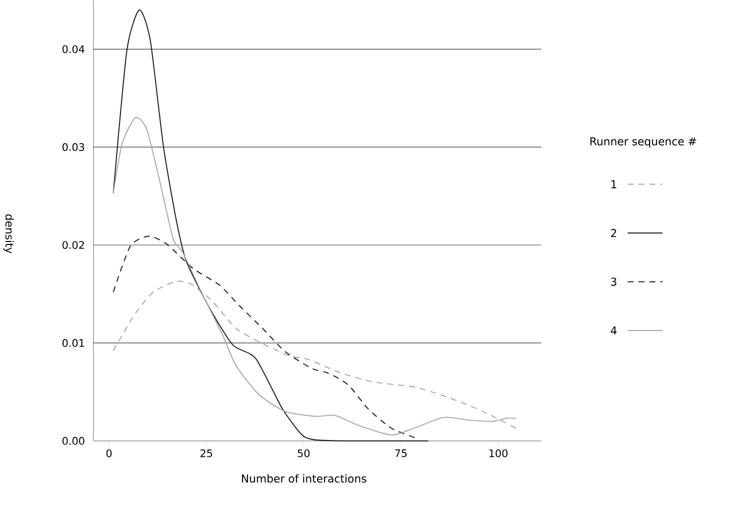  Describe the element at coordinates (498, 454) in the screenshot. I see `x-tick-label: 100` at that location.